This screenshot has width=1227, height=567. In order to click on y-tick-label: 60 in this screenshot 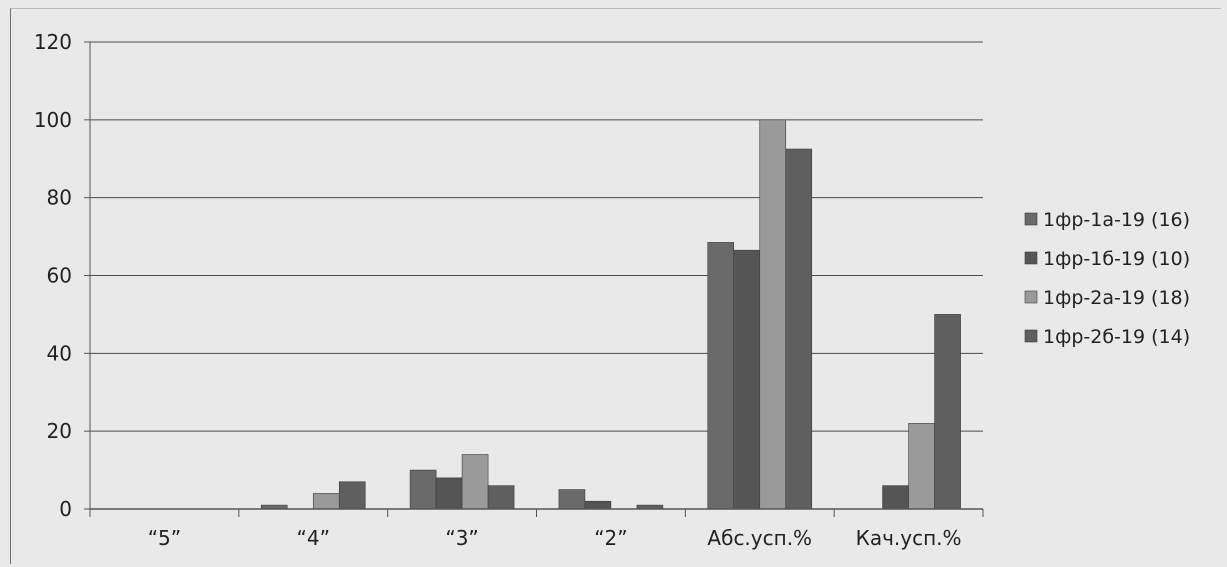, I will do `click(59, 276)`.